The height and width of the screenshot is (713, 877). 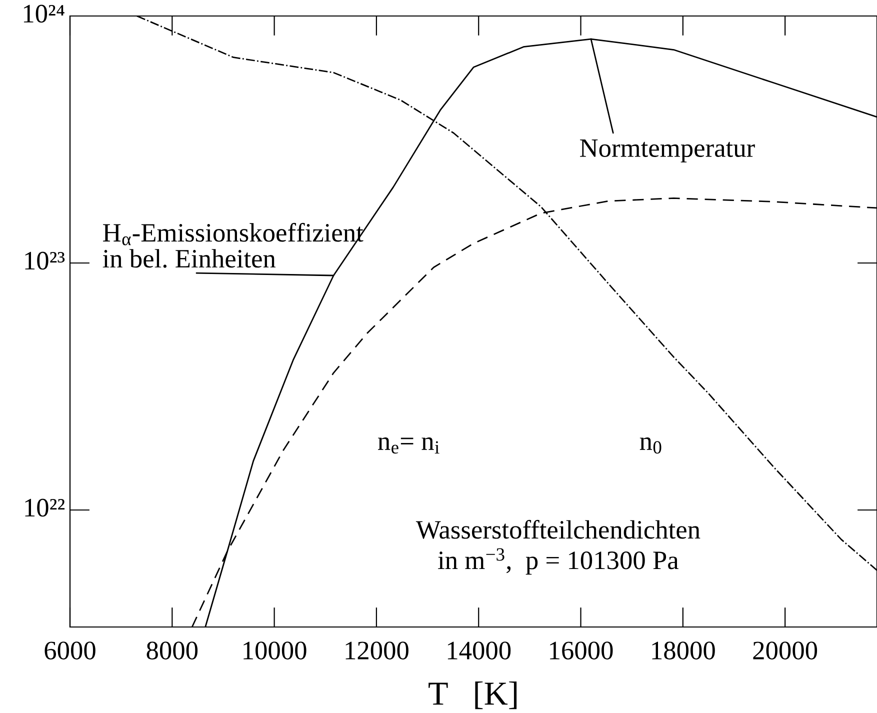 What do you see at coordinates (558, 547) in the screenshot?
I see `annotation: Wasserstoffteilchendichten in m$^{−3}$, p = 101300 Pa` at bounding box center [558, 547].